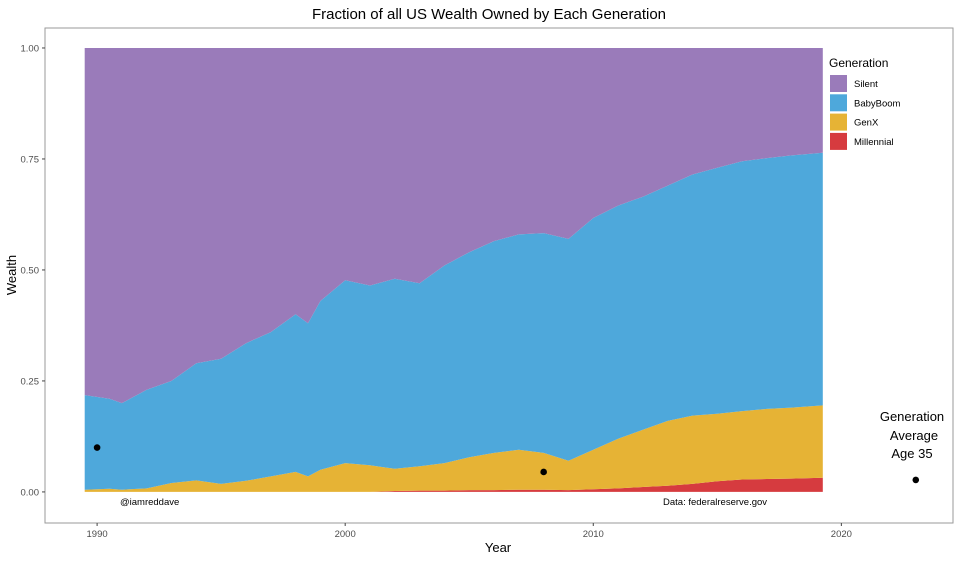 This screenshot has width=960, height=565. I want to click on x-tick-label: 2010, so click(593, 534).